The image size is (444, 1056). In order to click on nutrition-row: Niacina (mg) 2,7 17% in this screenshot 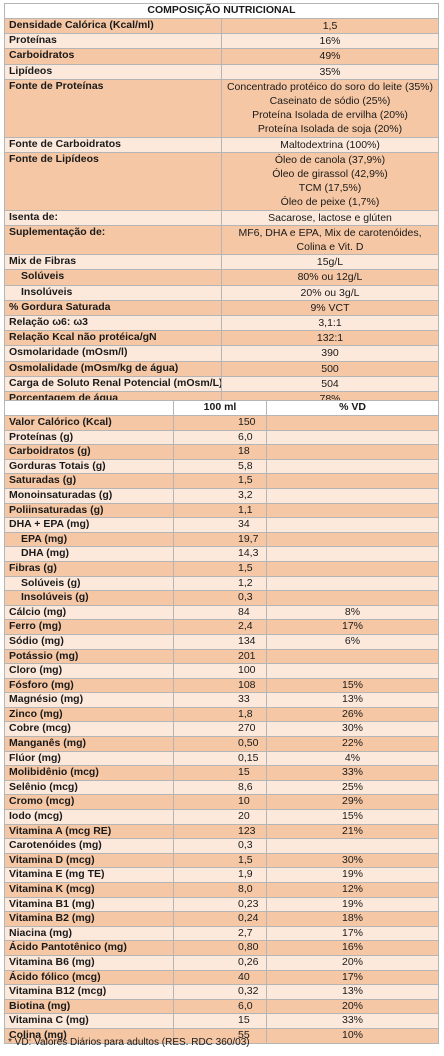, I will do `click(221, 933)`.